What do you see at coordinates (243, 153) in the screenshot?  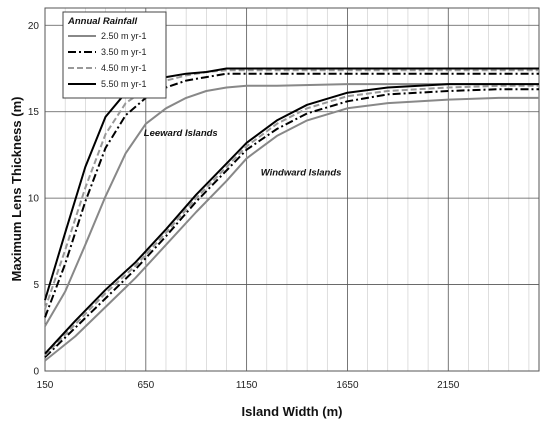 I see `annotations: Leeward Islands Windward Islands` at bounding box center [243, 153].